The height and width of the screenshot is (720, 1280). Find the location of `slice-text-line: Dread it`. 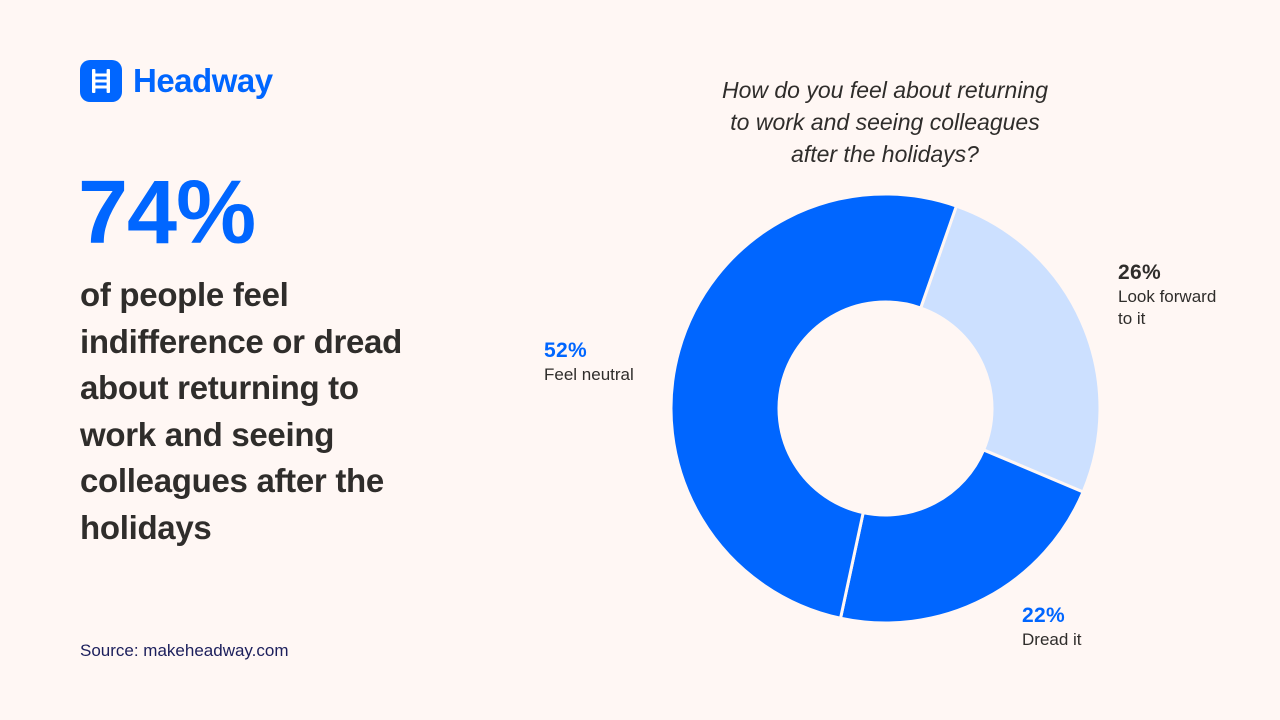

slice-text-line: Dread it is located at coordinates (1052, 639).